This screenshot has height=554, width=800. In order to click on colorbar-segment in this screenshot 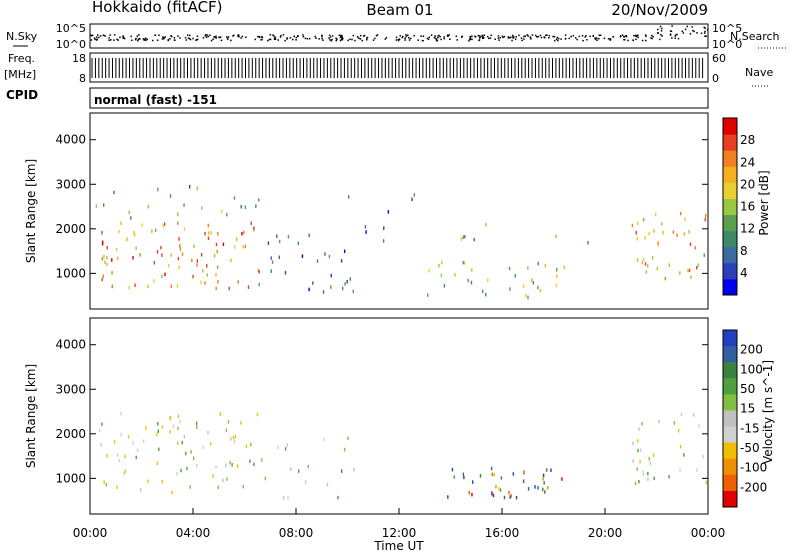, I will do `click(730, 223)`.